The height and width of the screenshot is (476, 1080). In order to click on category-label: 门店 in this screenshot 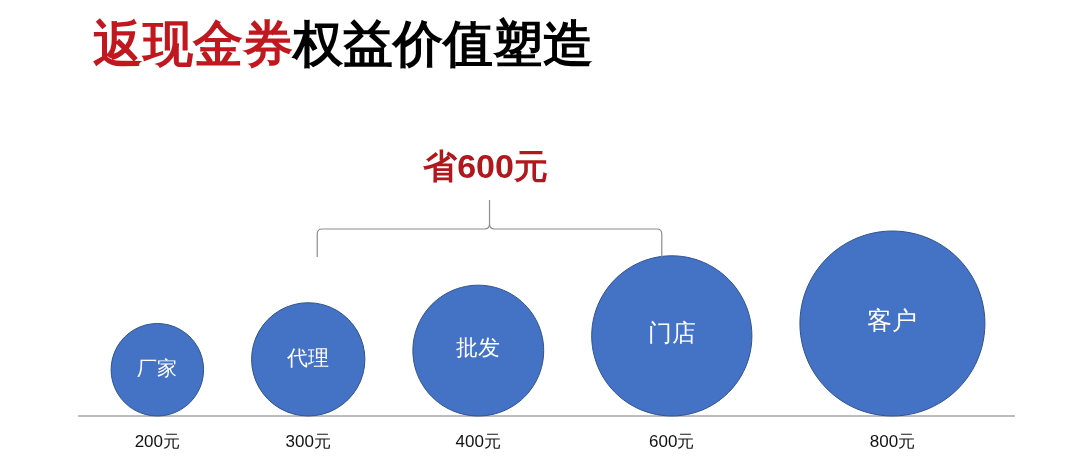, I will do `click(671, 333)`.